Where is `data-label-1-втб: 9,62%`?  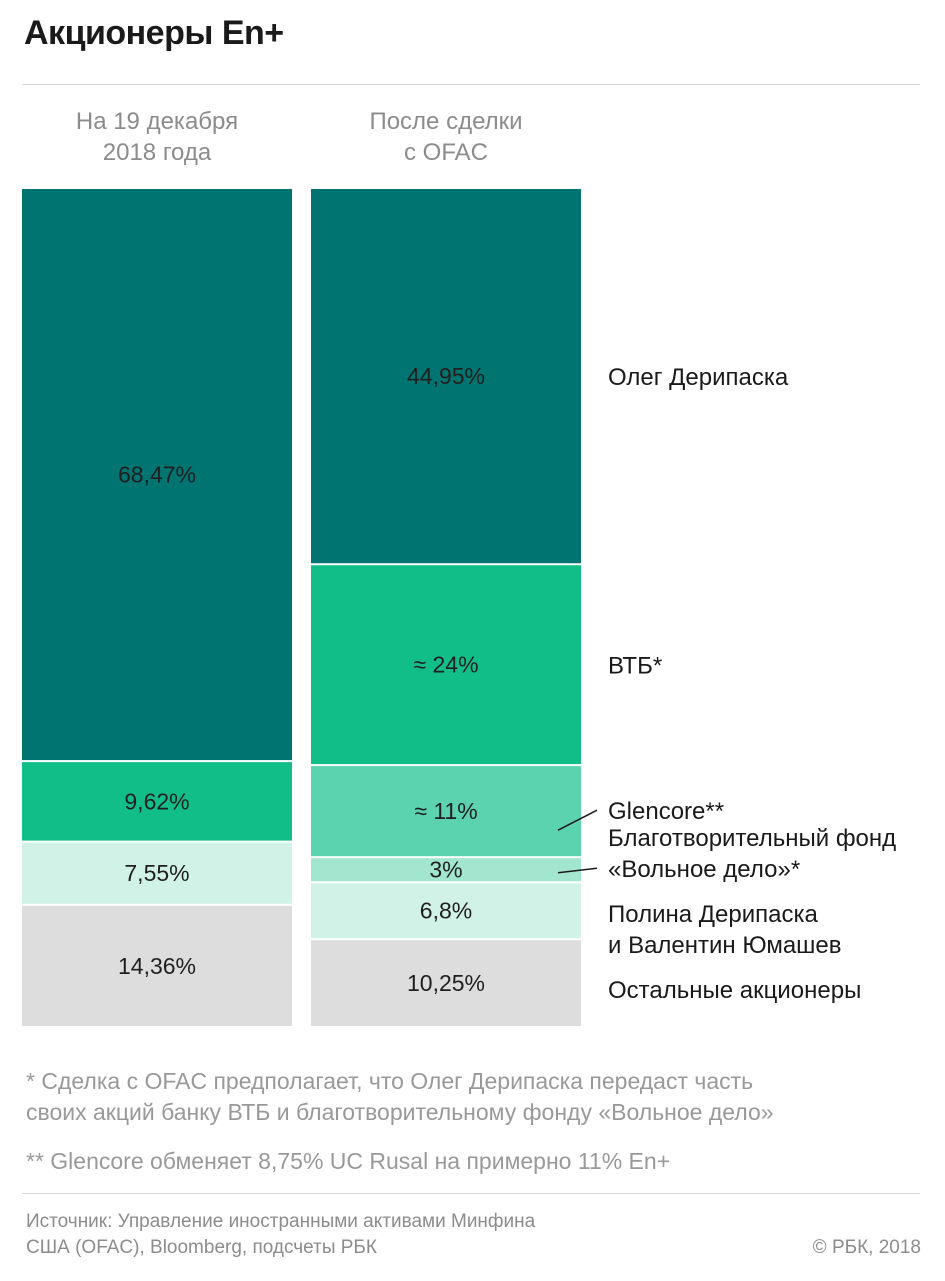 data-label-1-втб: 9,62% is located at coordinates (156, 801).